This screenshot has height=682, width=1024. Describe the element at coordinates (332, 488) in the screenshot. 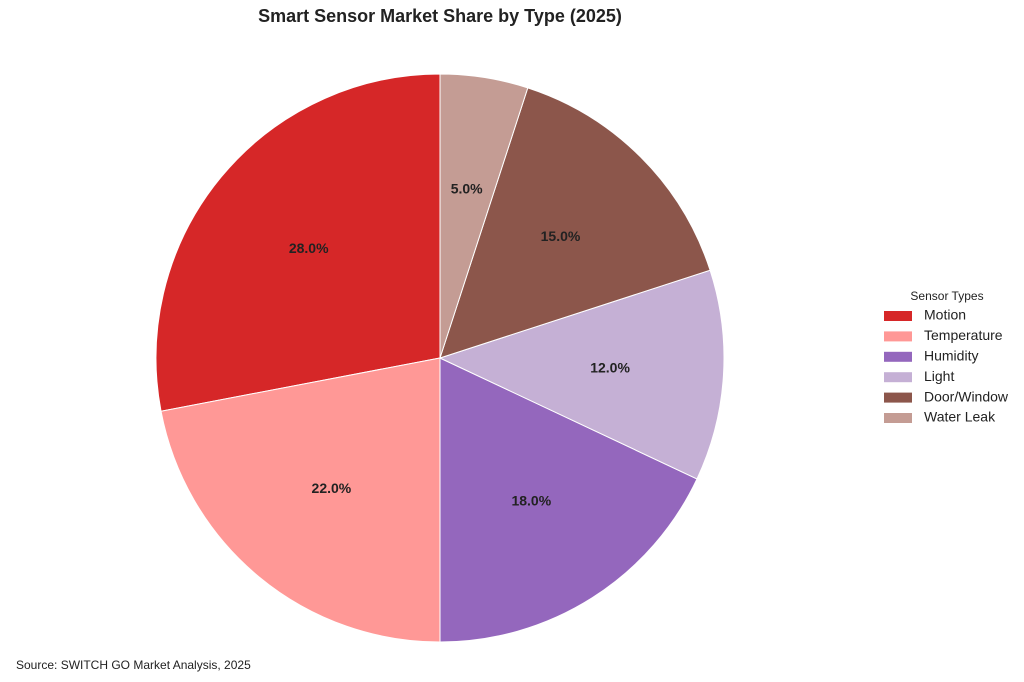

I see `data-label: 22.0%` at that location.